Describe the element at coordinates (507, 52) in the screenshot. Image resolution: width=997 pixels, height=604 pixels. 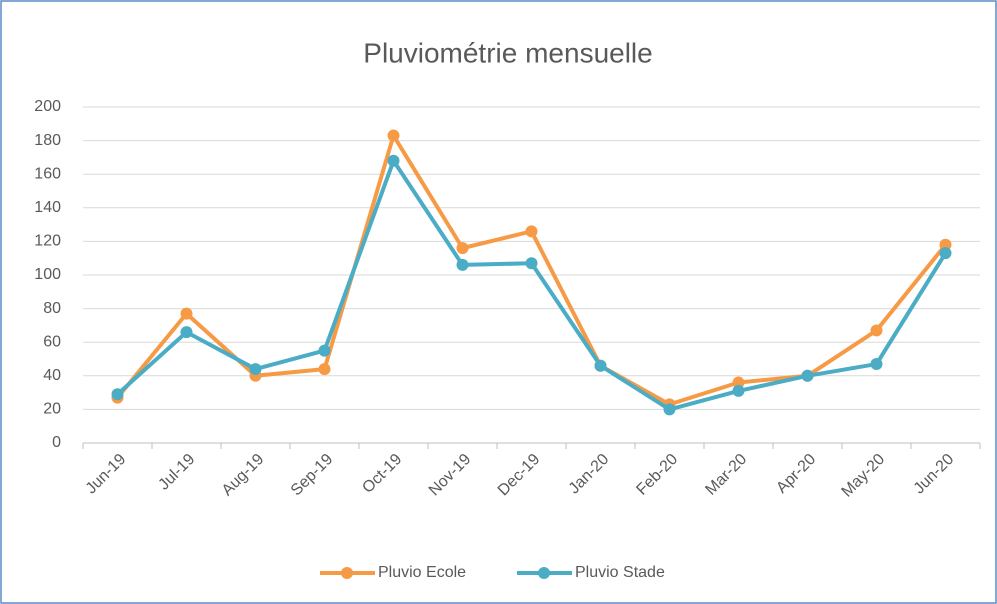
I see `chart-title: Pluviométrie mensuelle` at that location.